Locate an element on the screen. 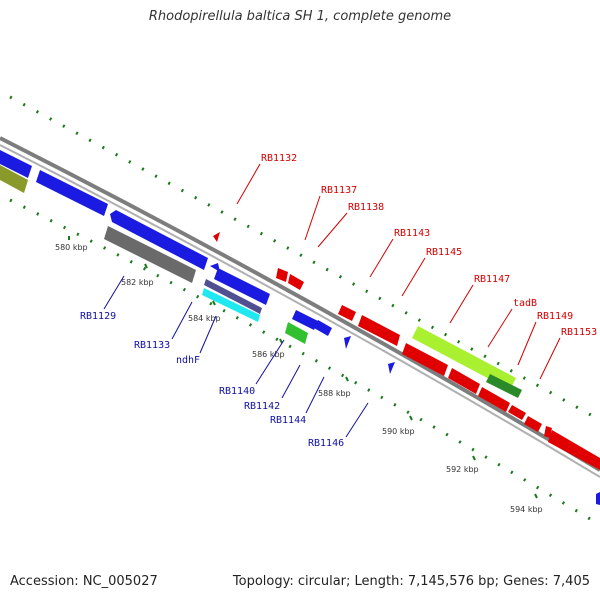 This screenshot has height=600, width=600. gene-cyan is located at coordinates (231, 305).